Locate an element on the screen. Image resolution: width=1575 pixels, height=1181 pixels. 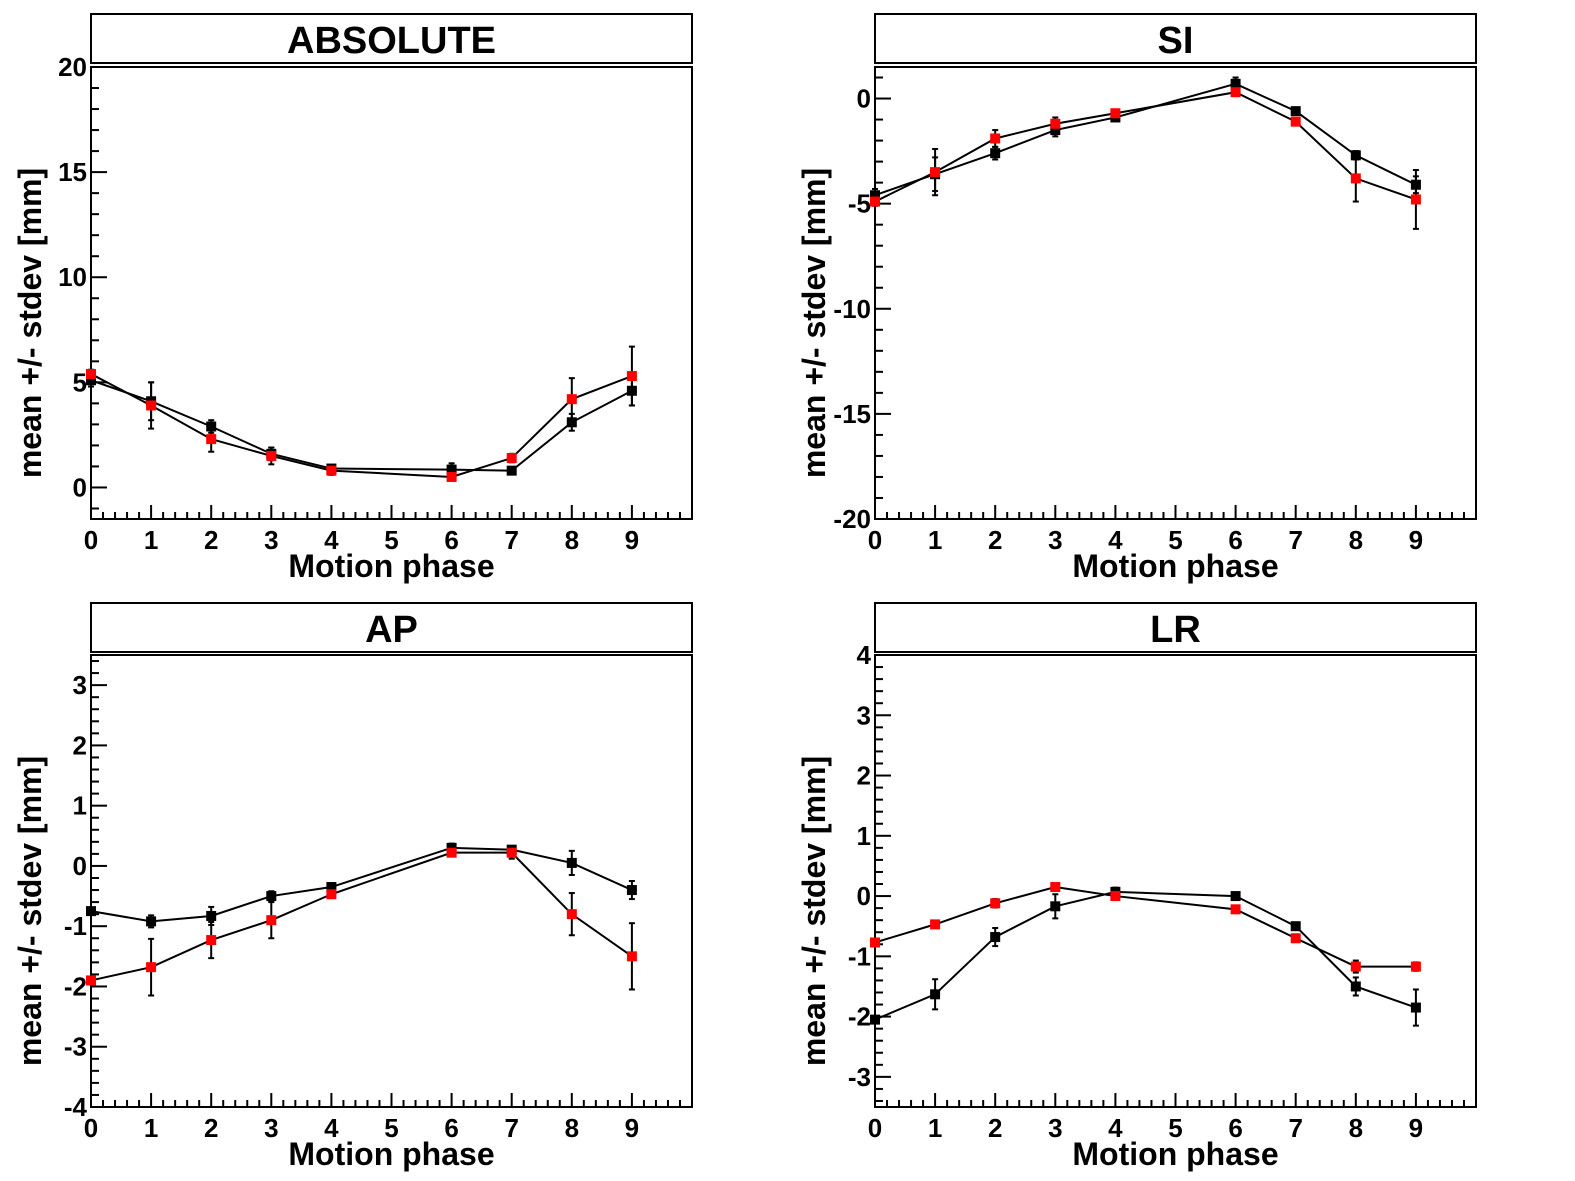
chart-title: AP is located at coordinates (391, 630).